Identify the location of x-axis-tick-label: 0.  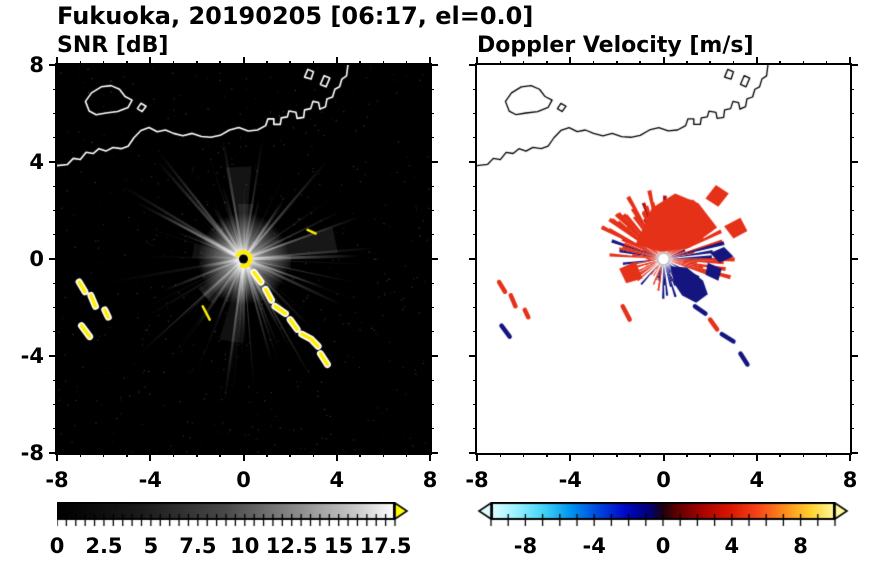
(663, 480).